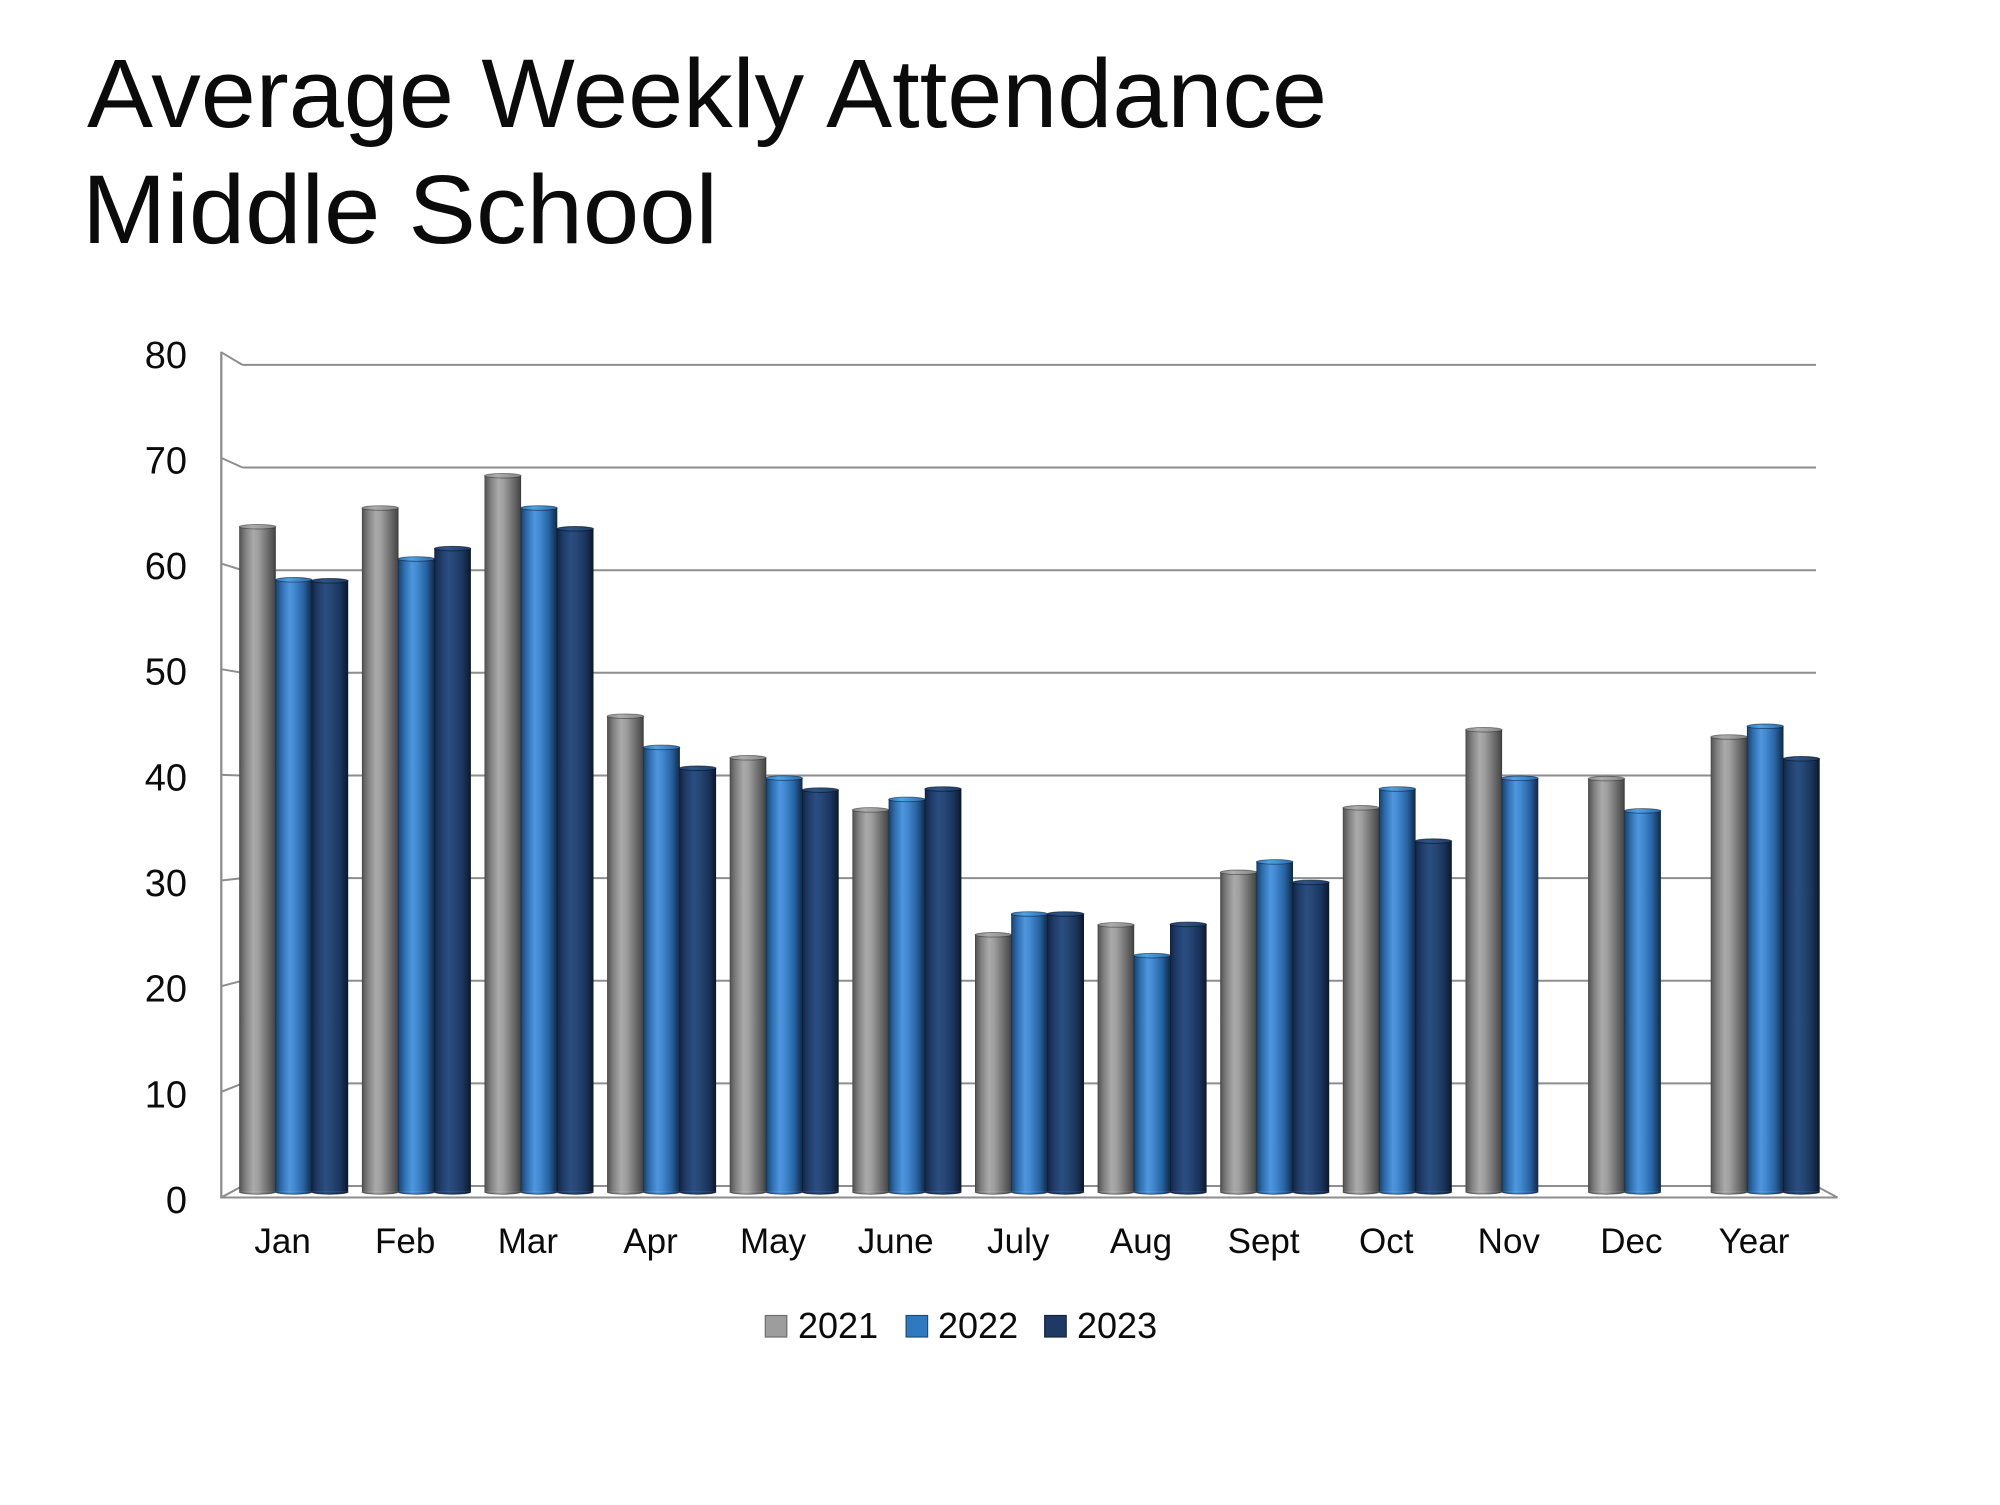  Describe the element at coordinates (896, 1241) in the screenshot. I see `svg-text: June` at that location.